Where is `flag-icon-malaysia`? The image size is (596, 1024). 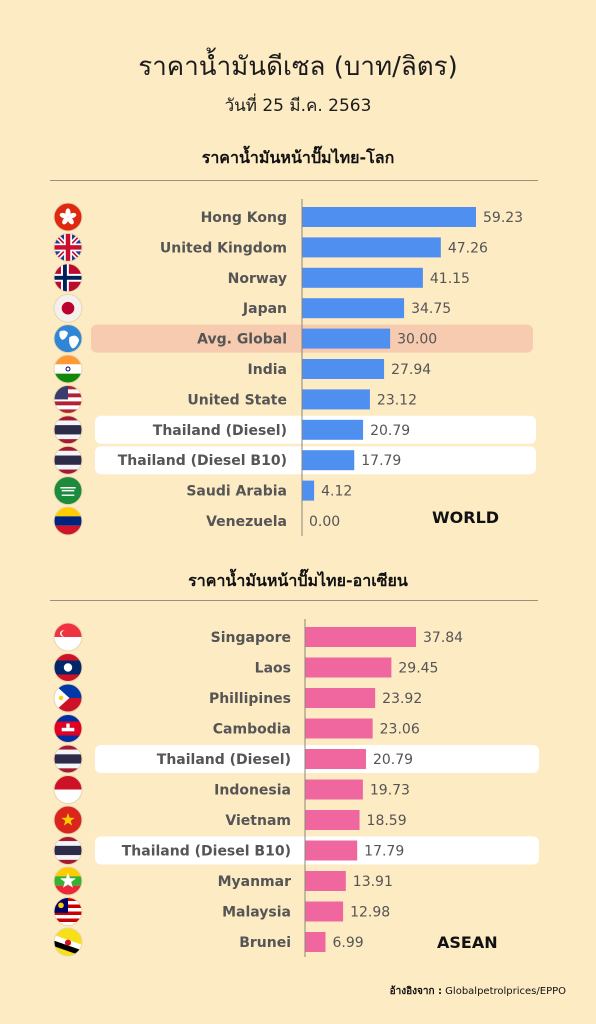 flag-icon-malaysia is located at coordinates (68, 911).